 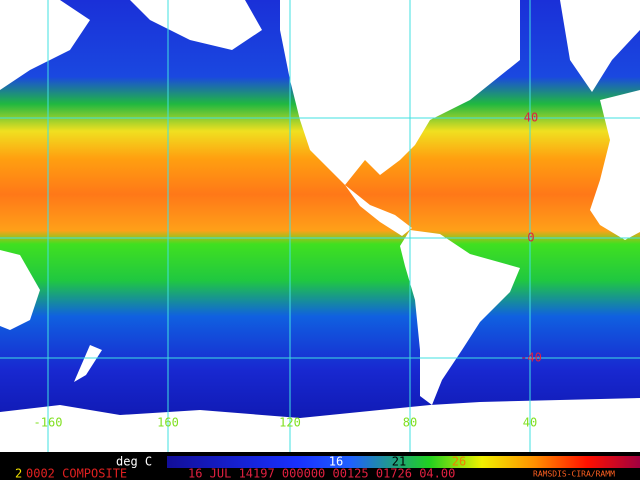 I want to click on latitude-label: 0, so click(x=530, y=238).